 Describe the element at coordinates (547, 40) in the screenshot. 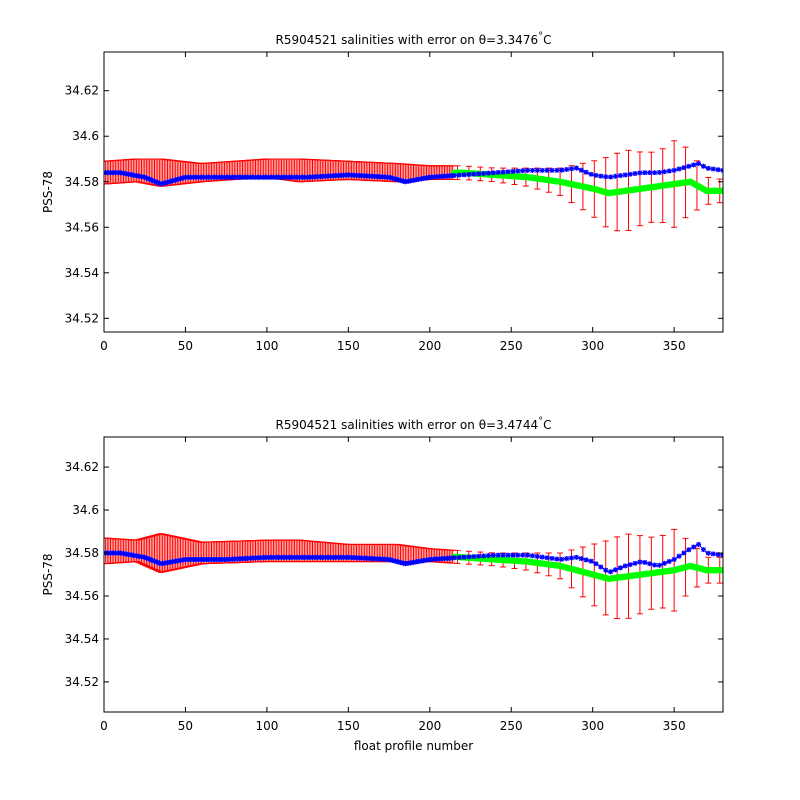

I see `chart-title-unit: C` at that location.